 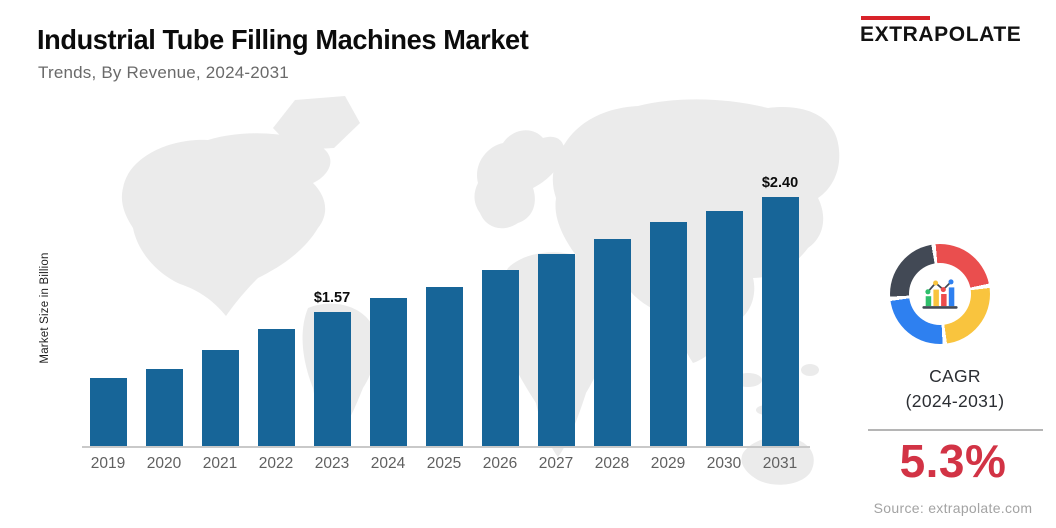 I want to click on logo-accent-line, so click(x=895, y=18).